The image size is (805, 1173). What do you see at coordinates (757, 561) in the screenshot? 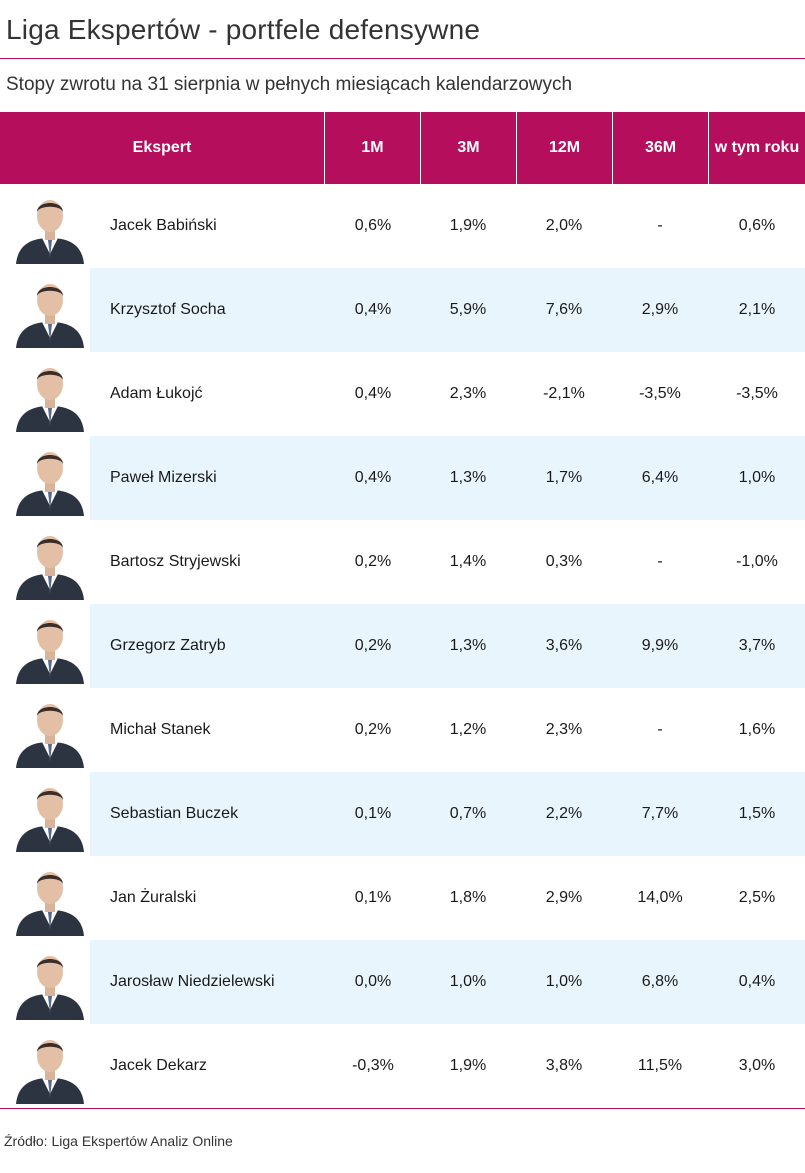
I see `value-ytd: -1,0%` at bounding box center [757, 561].